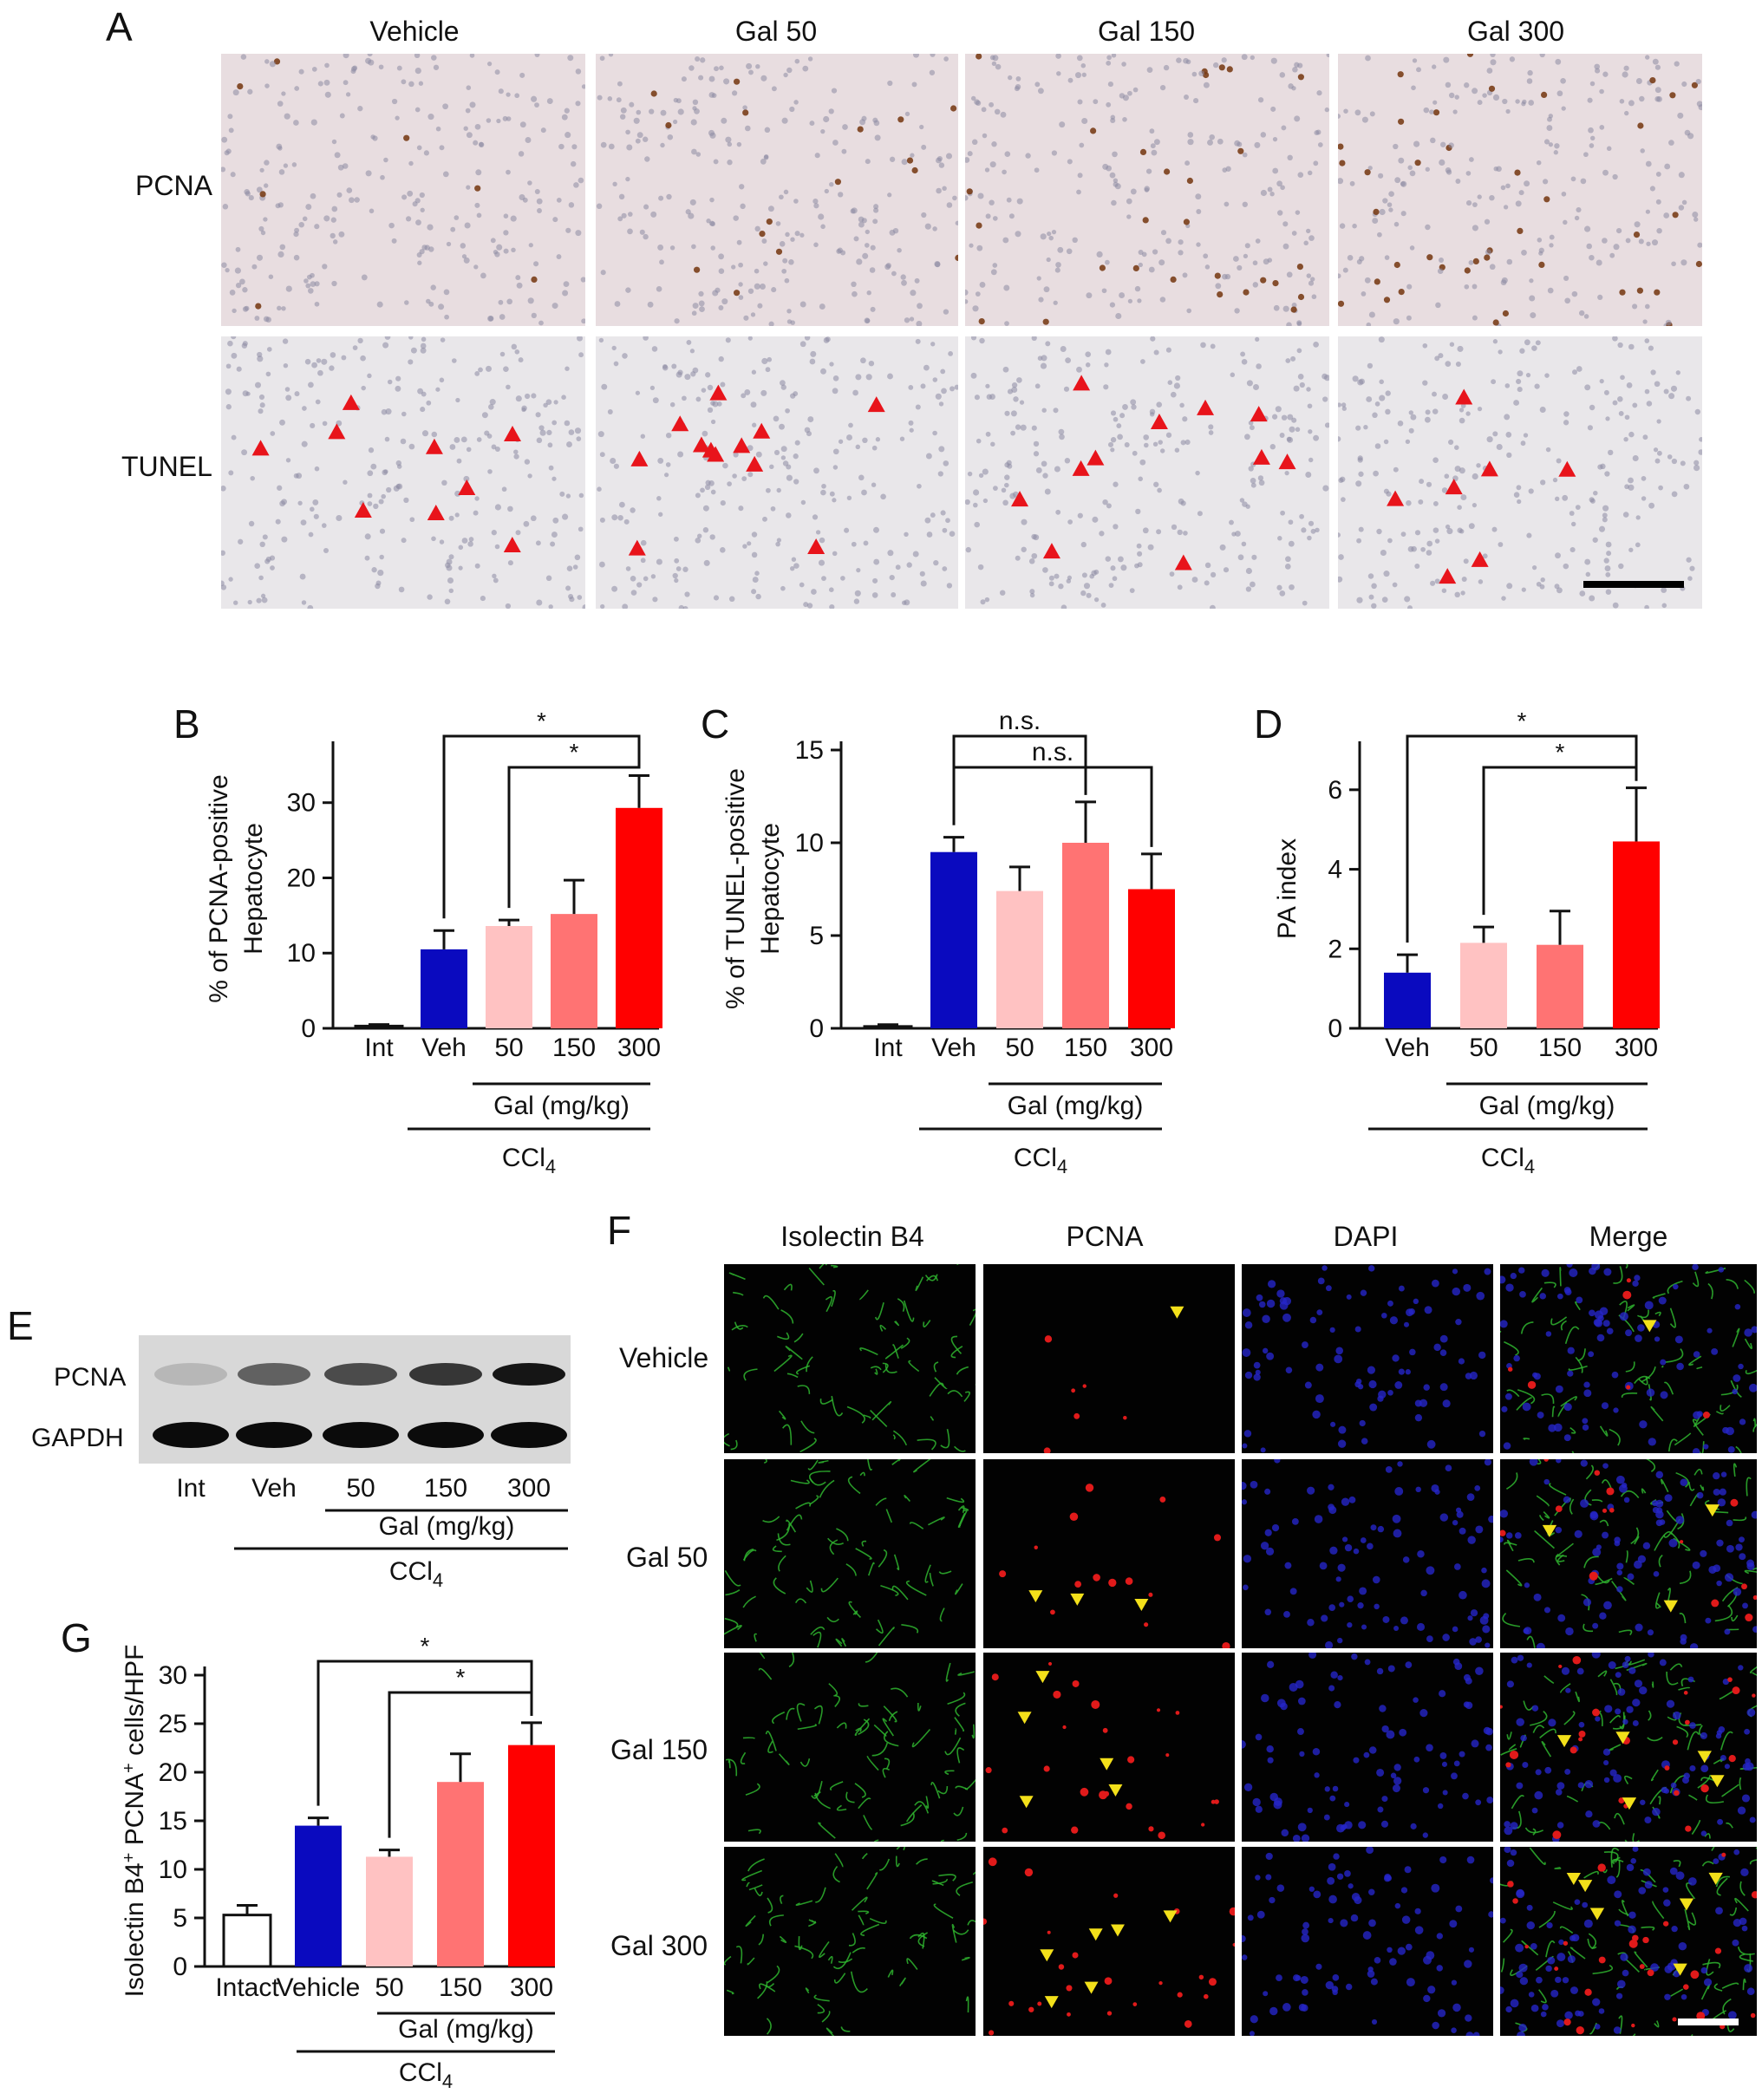  I want to click on y-axis-label: % of PCNA-positive, so click(219, 888).